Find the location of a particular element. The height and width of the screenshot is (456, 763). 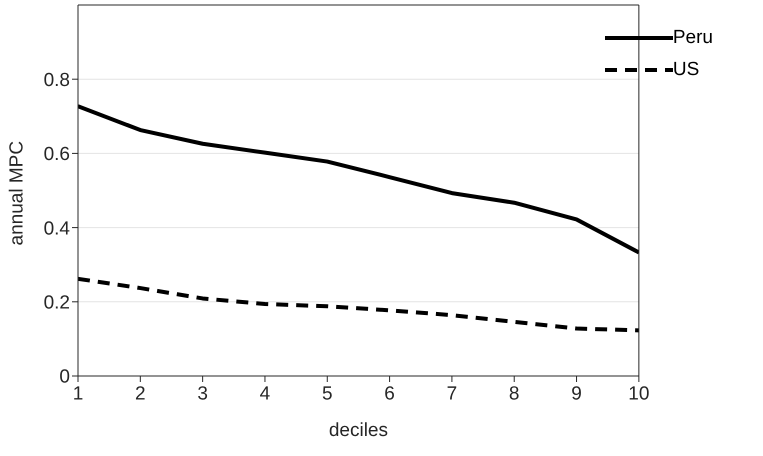

x-tick-label: 8 is located at coordinates (514, 393).